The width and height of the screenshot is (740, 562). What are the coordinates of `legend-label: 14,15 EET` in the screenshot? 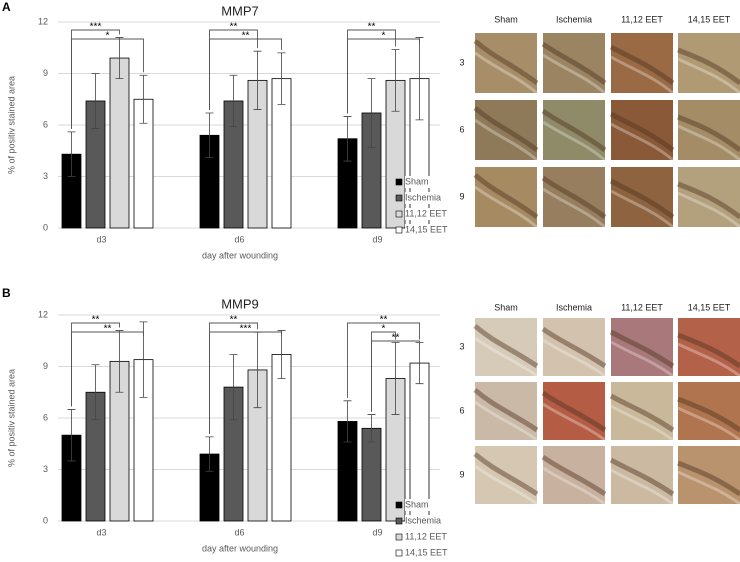 It's located at (426, 552).